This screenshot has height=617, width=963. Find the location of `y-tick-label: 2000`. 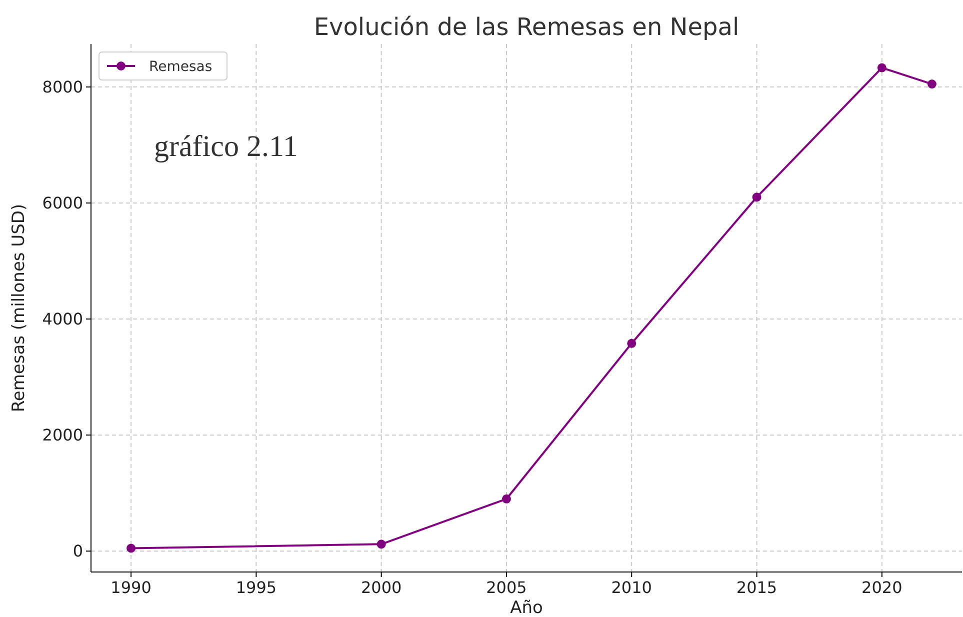

y-tick-label: 2000 is located at coordinates (62, 435).